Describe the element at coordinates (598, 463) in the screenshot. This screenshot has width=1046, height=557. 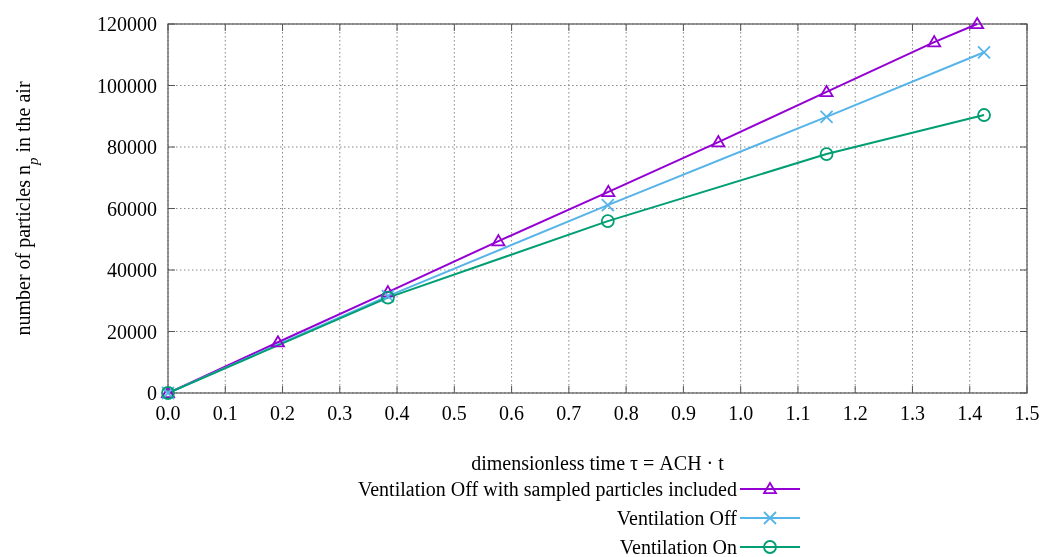
I see `x-axis-title: dimensionless time τ = ACH · t` at that location.